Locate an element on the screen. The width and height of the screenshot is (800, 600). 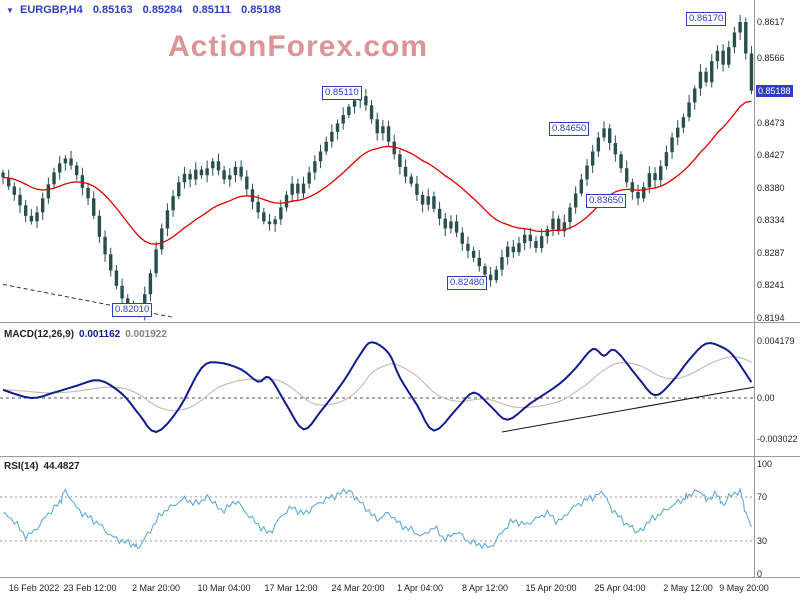
price-axis-label: 0.8617 is located at coordinates (771, 22).